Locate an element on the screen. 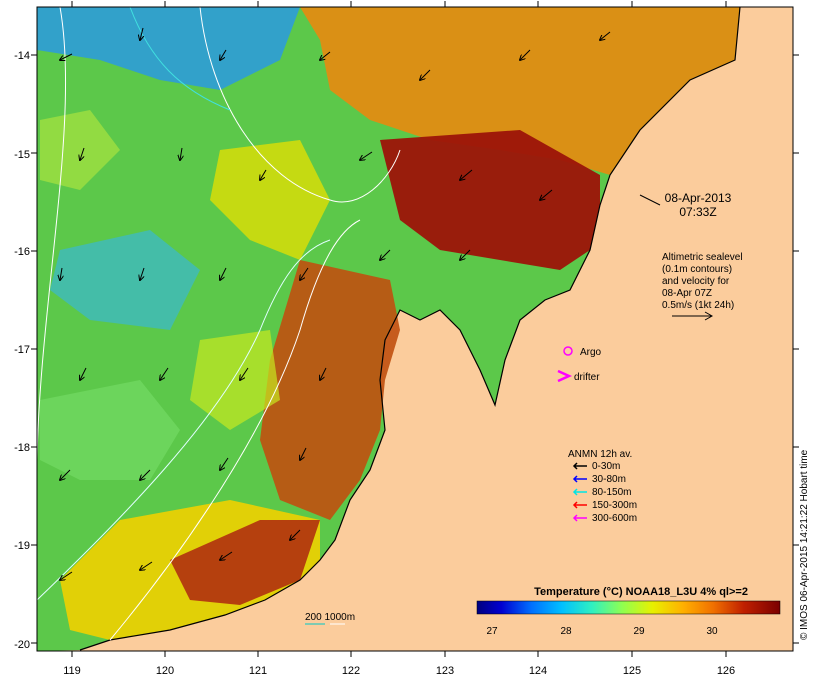 The image size is (820, 680). lat-tick-label: -18 is located at coordinates (22, 448).